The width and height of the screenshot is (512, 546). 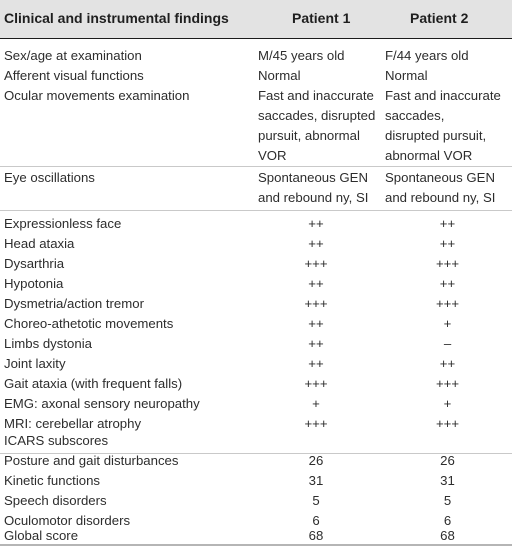 What do you see at coordinates (97, 95) in the screenshot?
I see `finding-label: Ocular movements examination` at bounding box center [97, 95].